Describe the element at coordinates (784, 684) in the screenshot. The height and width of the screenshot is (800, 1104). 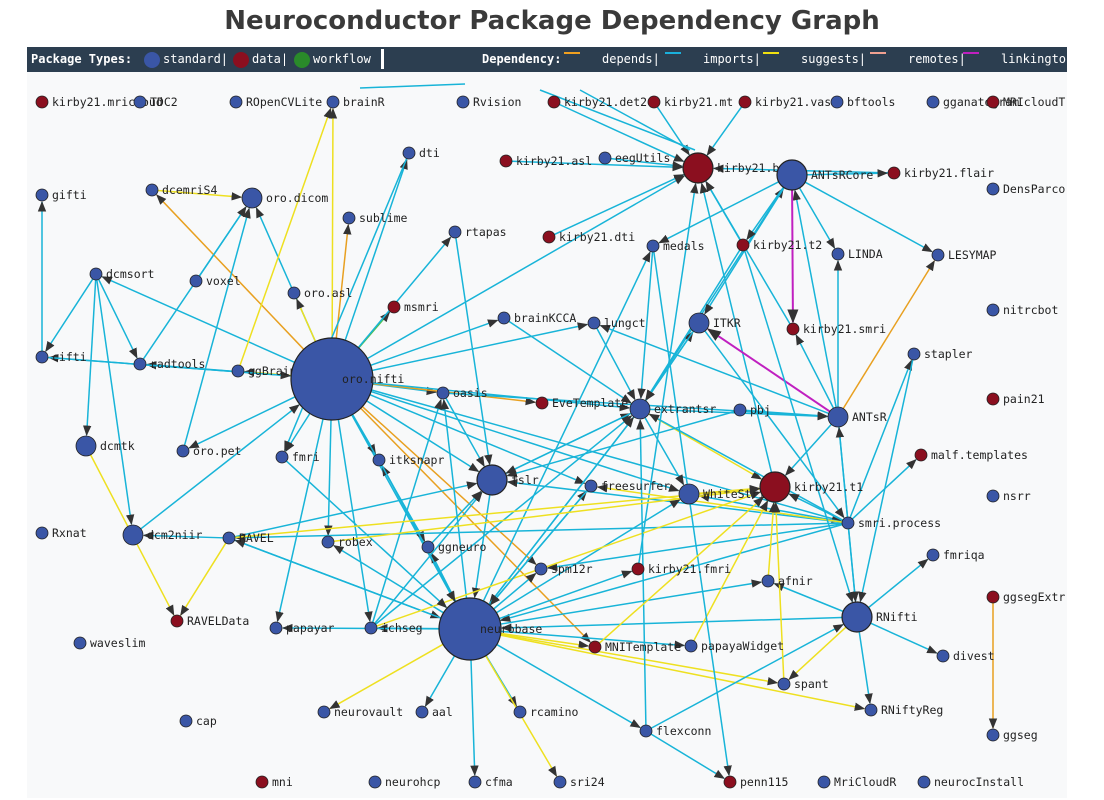
I see `node-spant` at that location.